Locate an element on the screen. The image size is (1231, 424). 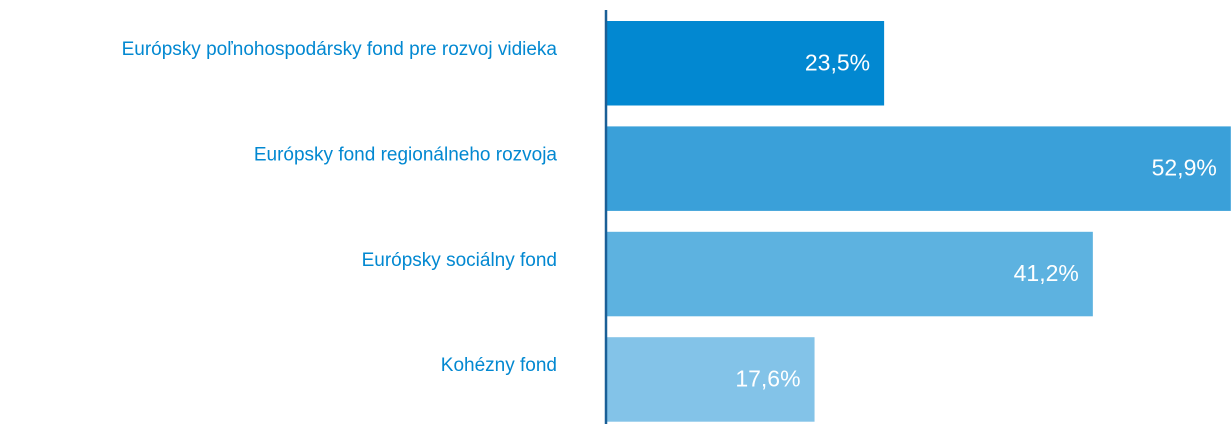
value-label: 23,5% is located at coordinates (837, 62).